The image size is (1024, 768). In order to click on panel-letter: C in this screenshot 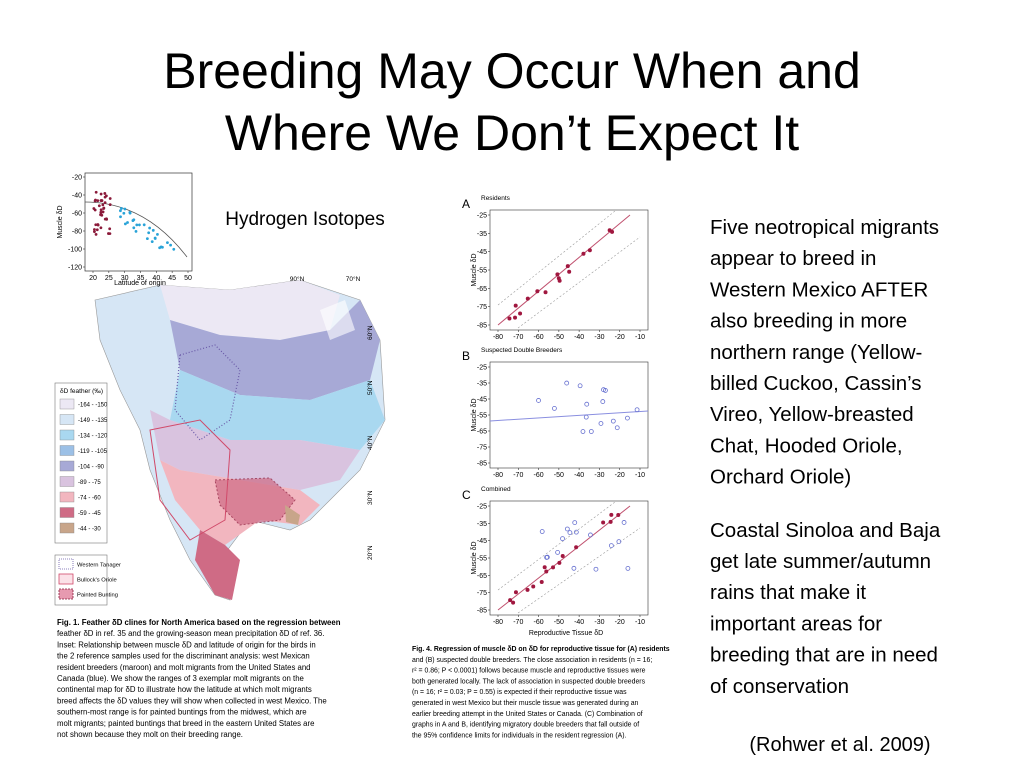, I will do `click(466, 495)`.